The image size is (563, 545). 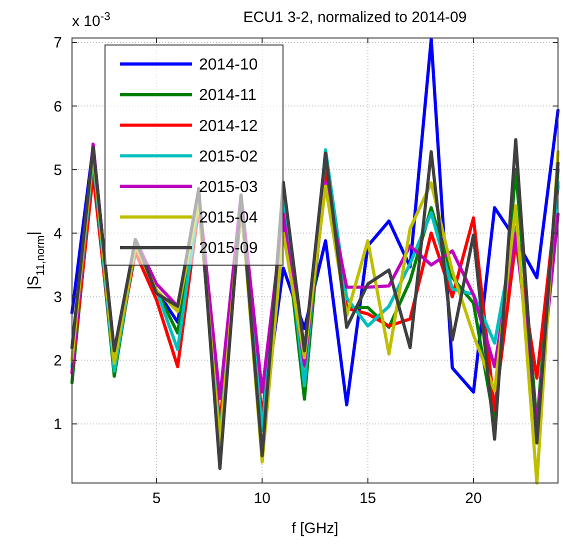 What do you see at coordinates (228, 249) in the screenshot?
I see `legend-label: 2015-09` at bounding box center [228, 249].